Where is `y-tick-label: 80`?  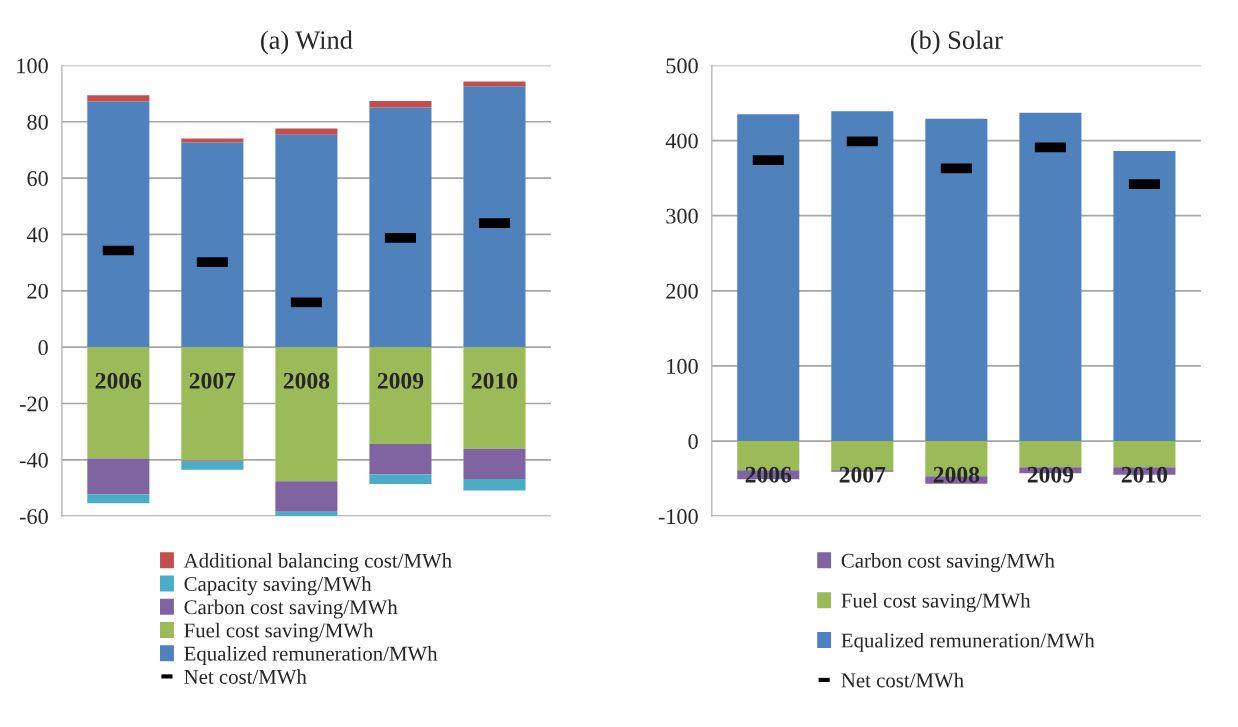
y-tick-label: 80 is located at coordinates (37, 122).